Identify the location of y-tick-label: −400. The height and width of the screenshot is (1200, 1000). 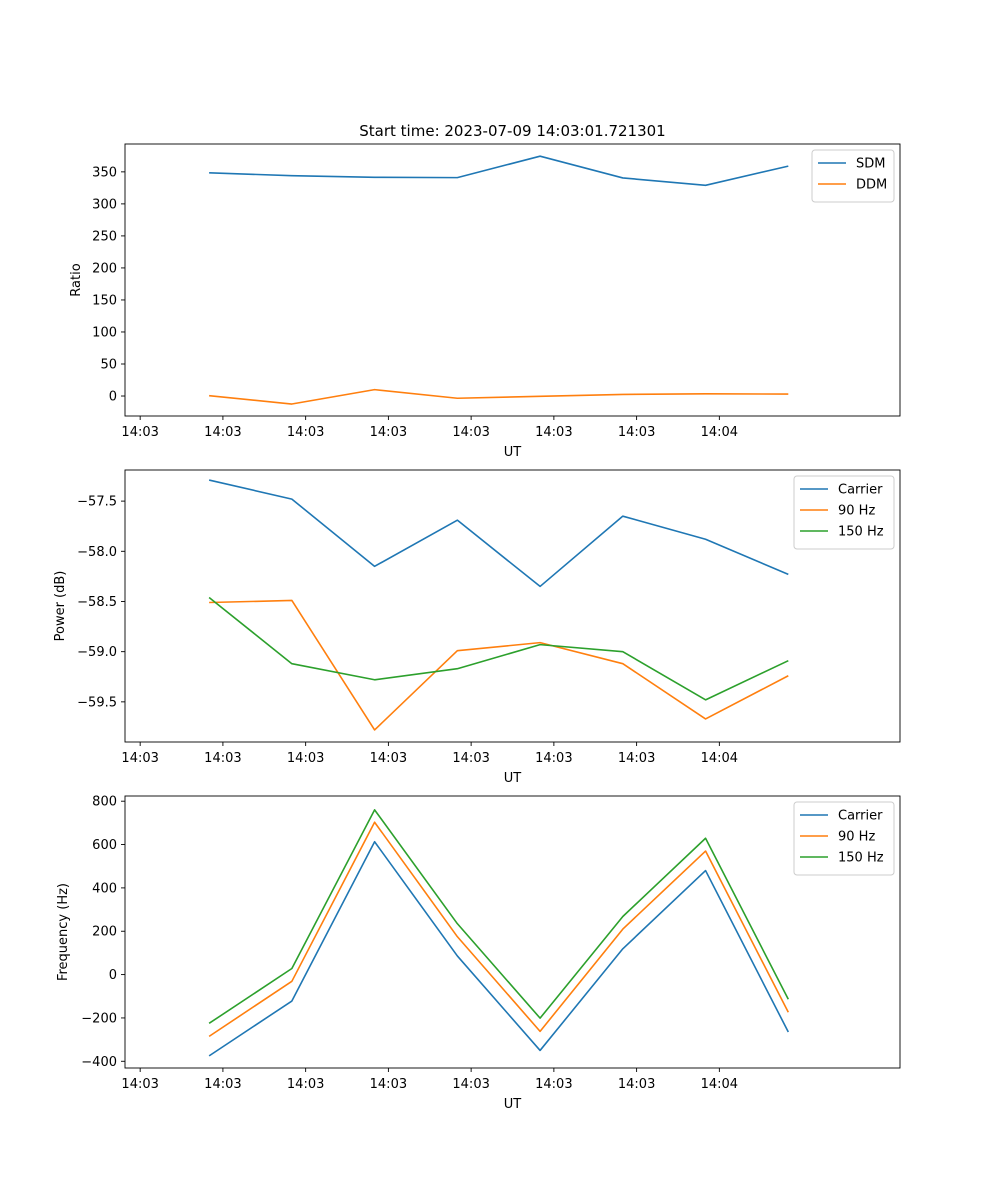
(99, 1062).